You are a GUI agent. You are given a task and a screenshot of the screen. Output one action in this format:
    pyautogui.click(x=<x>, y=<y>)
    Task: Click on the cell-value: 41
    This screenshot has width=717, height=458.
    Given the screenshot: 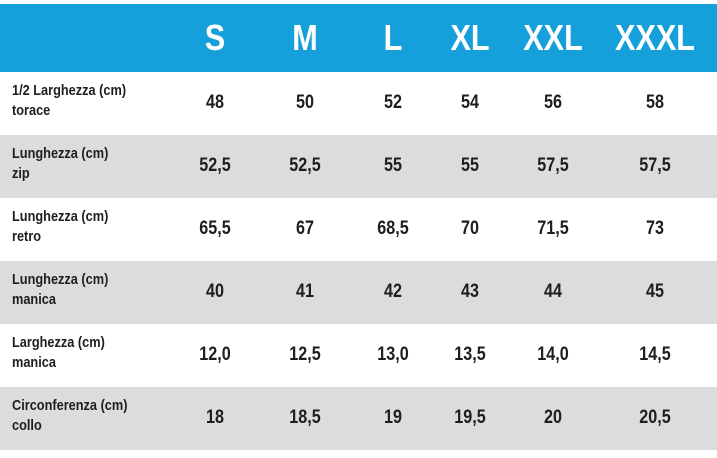 What is the action you would take?
    pyautogui.click(x=305, y=291)
    